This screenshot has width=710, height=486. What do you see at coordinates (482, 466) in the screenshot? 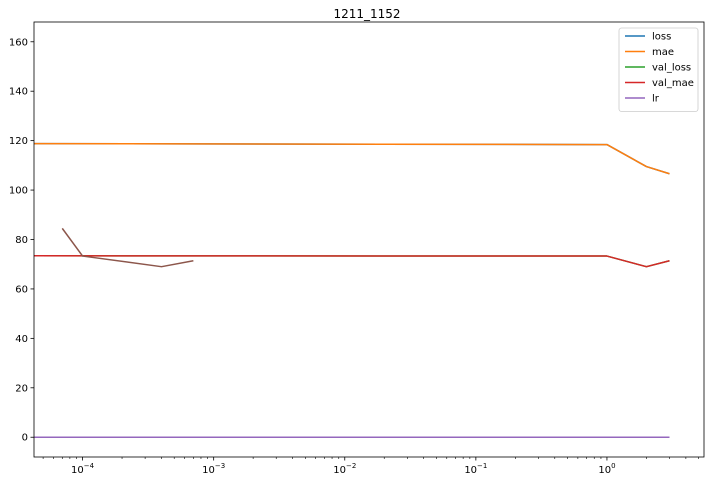
I see `x-tick-exponent: −1` at bounding box center [482, 466].